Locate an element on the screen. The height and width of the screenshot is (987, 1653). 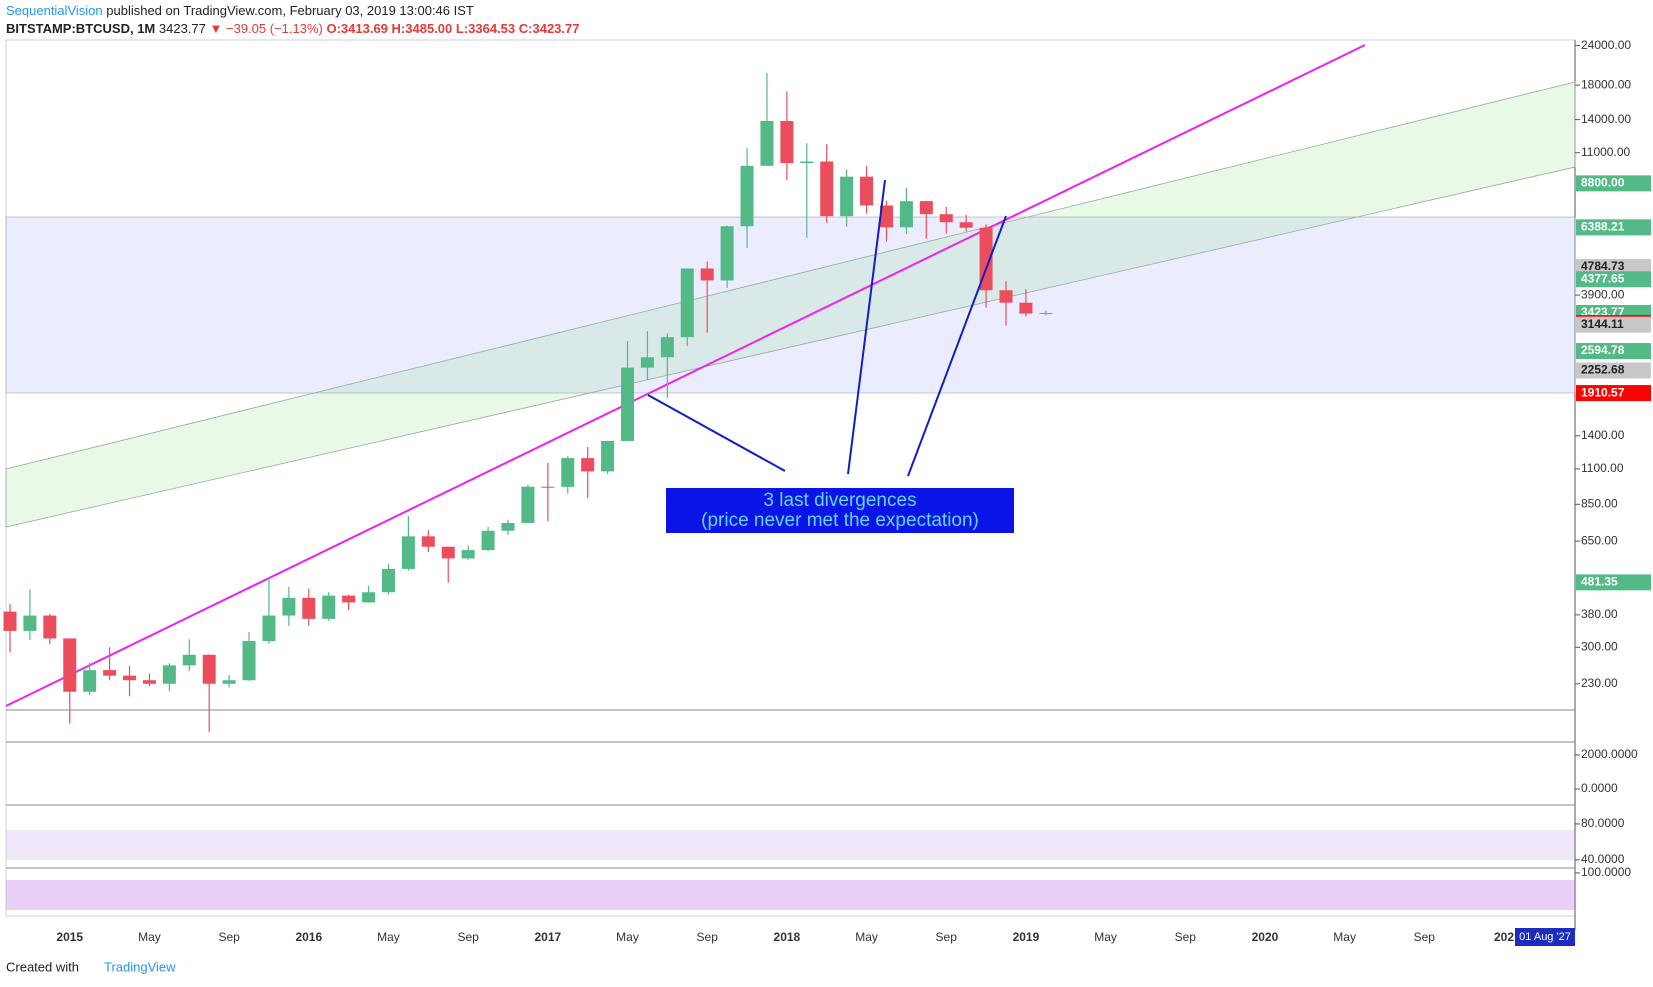
x-tick-label: 2020 is located at coordinates (1265, 937).